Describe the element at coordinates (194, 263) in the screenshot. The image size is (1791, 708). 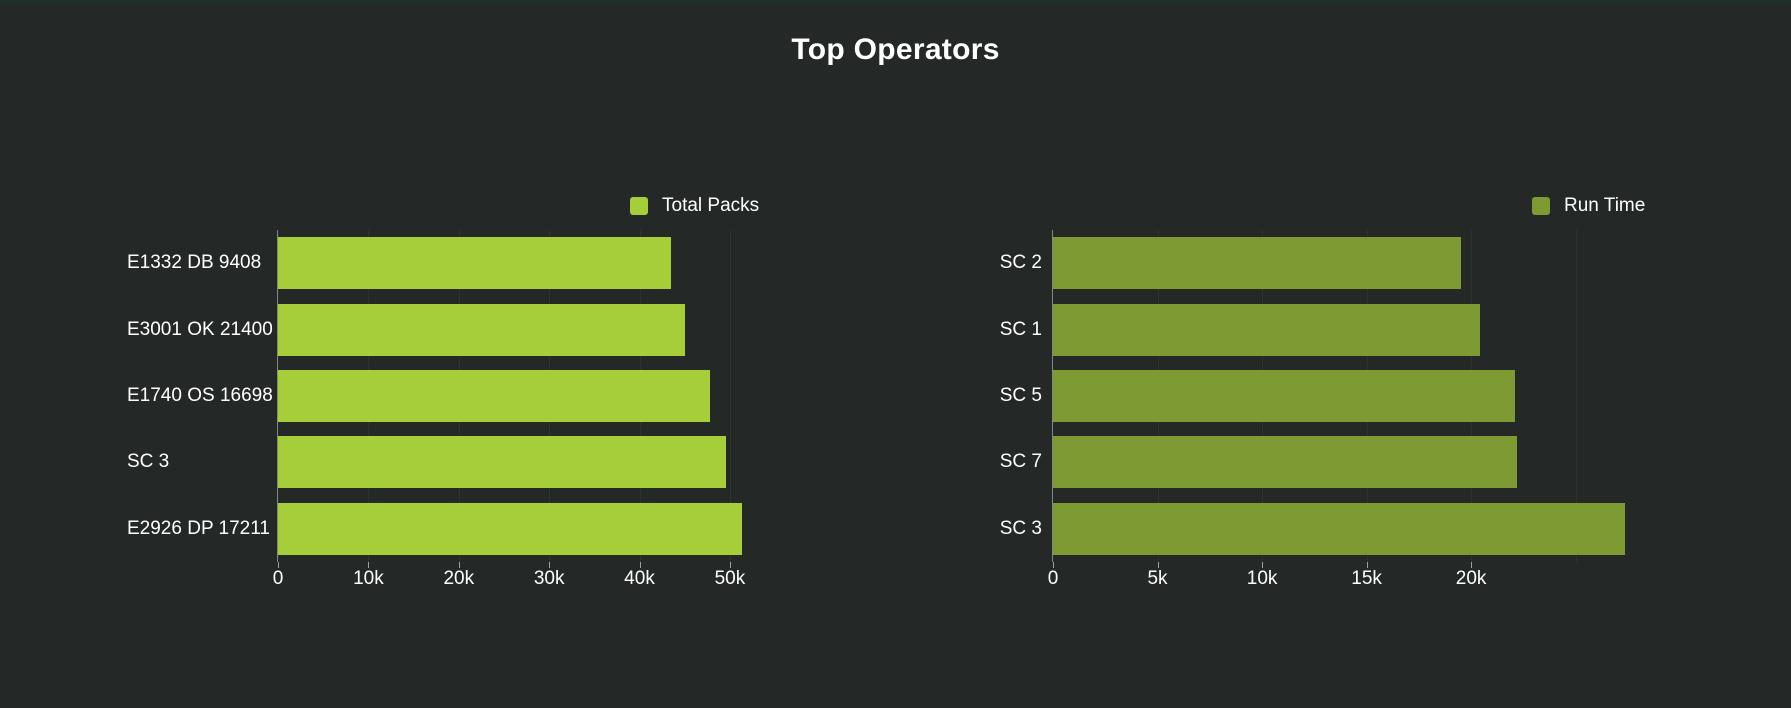
I see `category-label-total-packs-0: E1332 DB 9408` at that location.